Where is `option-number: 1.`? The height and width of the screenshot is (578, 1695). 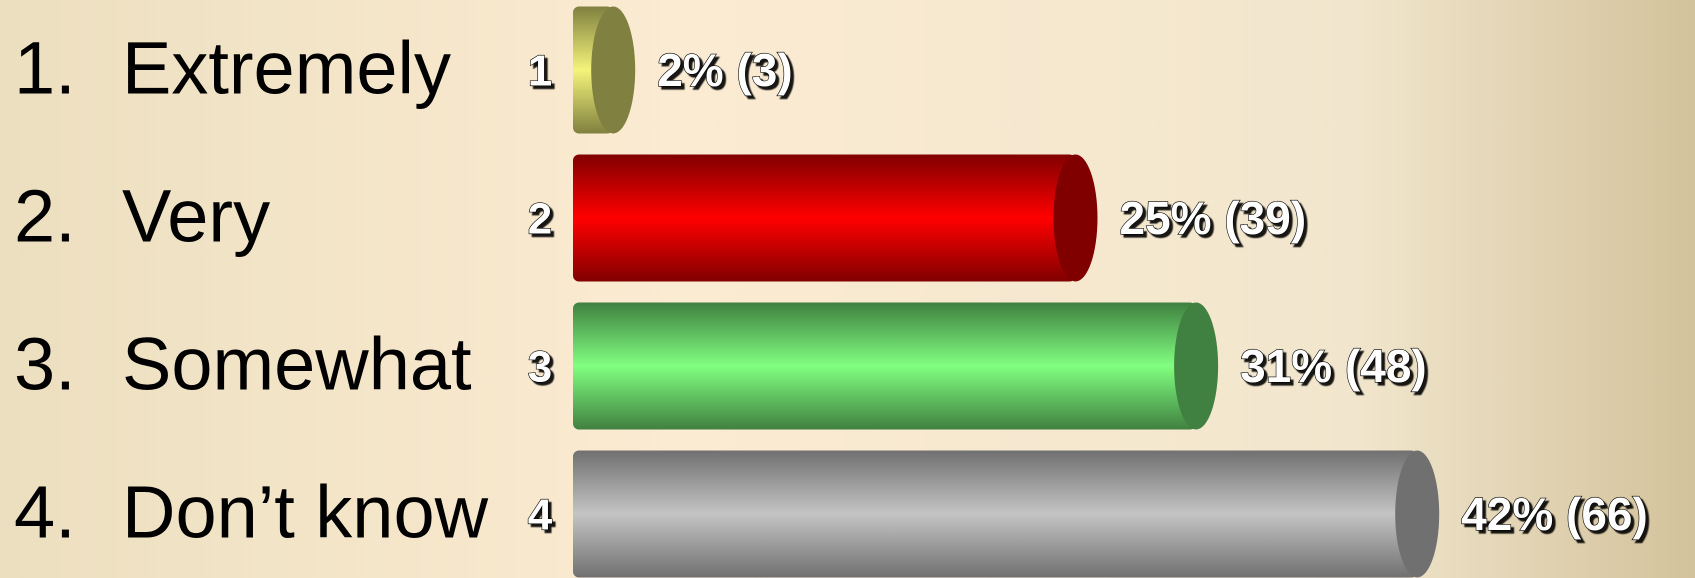 option-number: 1. is located at coordinates (45, 68).